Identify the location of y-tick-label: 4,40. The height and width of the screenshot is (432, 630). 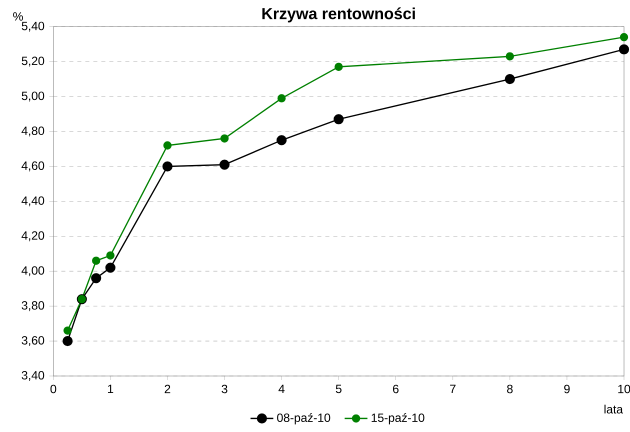
(33, 201).